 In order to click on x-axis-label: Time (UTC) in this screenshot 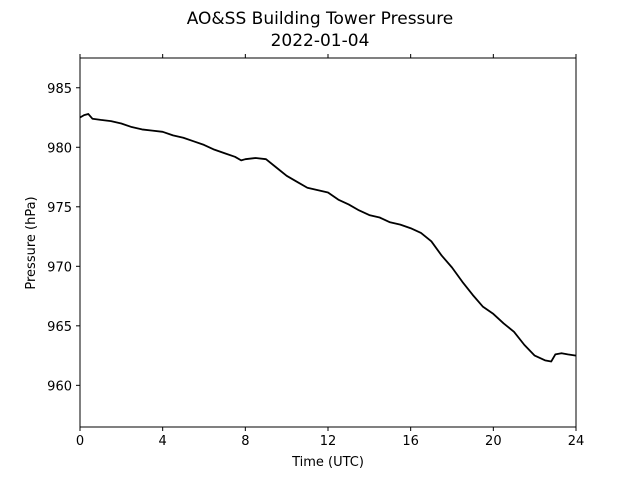, I will do `click(327, 462)`.